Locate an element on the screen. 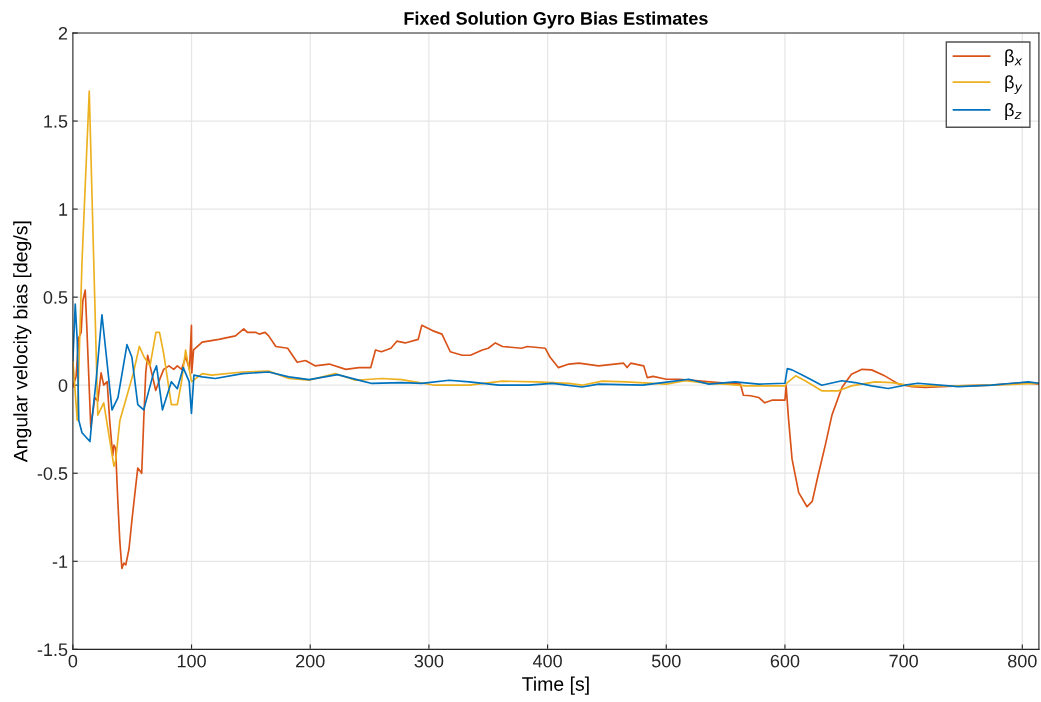 The height and width of the screenshot is (702, 1041). y-tick-label: 2 is located at coordinates (63, 33).